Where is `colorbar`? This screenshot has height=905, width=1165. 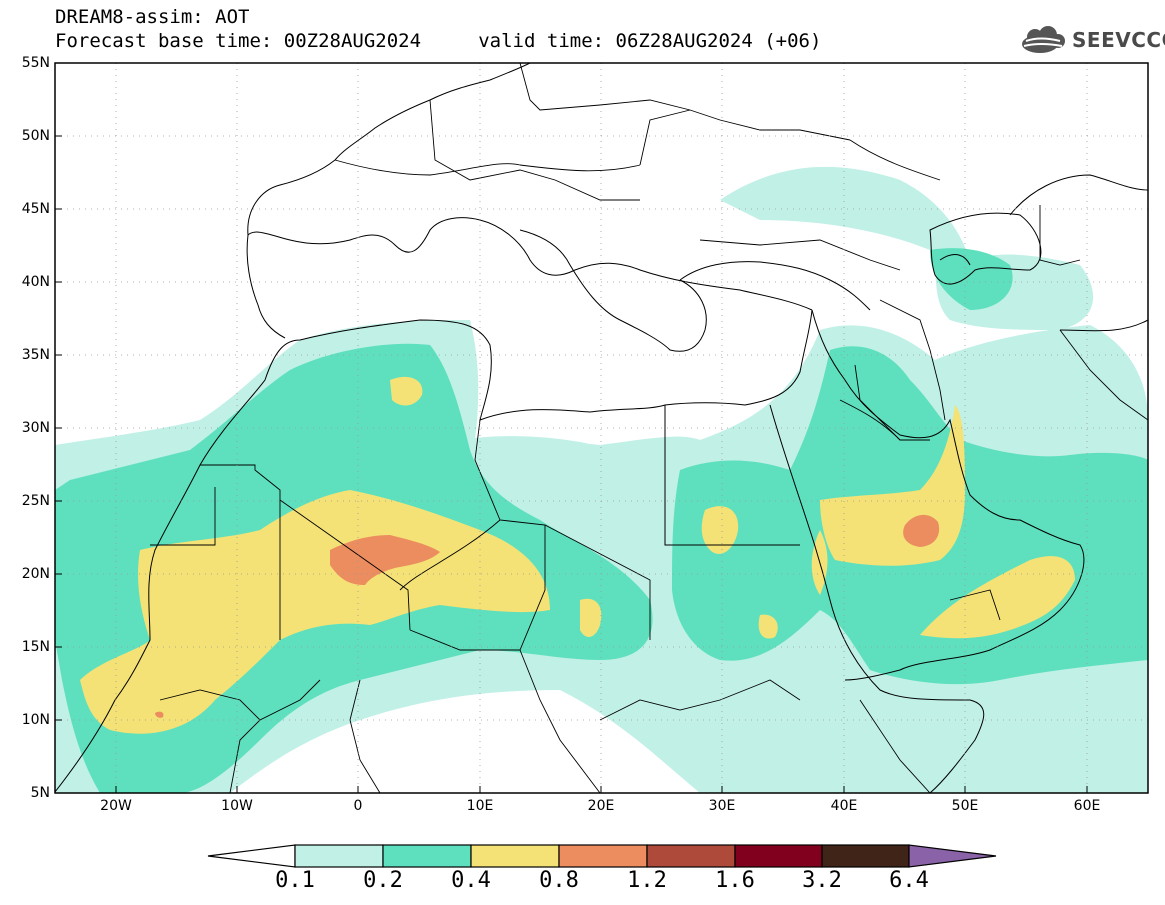
colorbar is located at coordinates (602, 856).